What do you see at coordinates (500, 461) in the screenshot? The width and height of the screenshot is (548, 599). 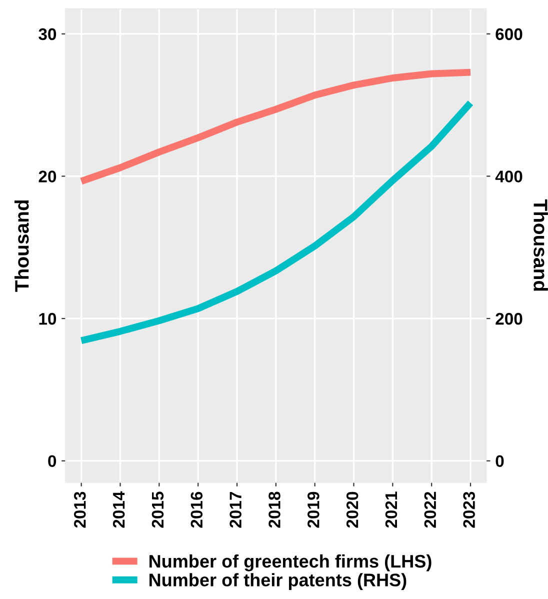 I see `y2-tick-label: 0` at bounding box center [500, 461].